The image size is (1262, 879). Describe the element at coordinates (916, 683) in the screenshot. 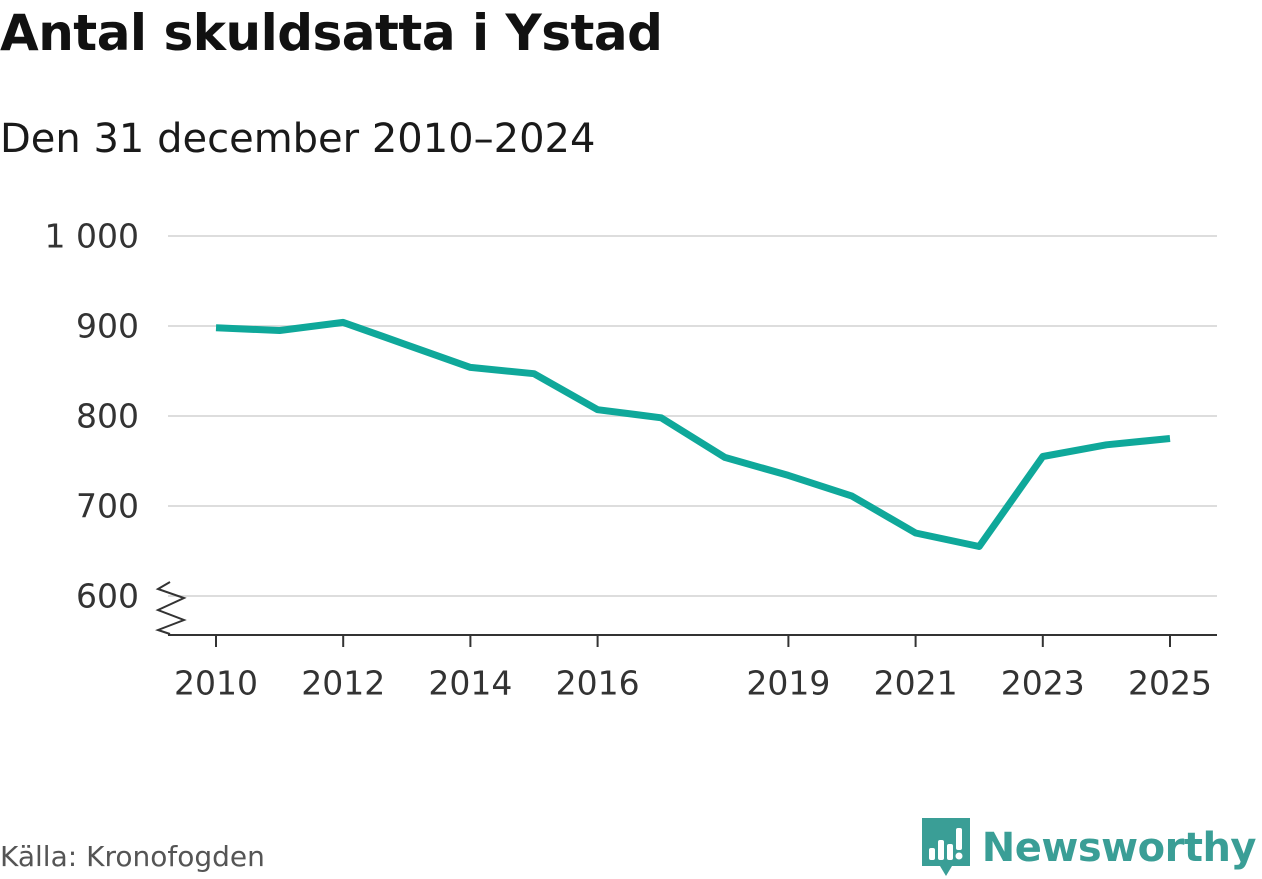

I see `x-tick-label: 2021` at that location.